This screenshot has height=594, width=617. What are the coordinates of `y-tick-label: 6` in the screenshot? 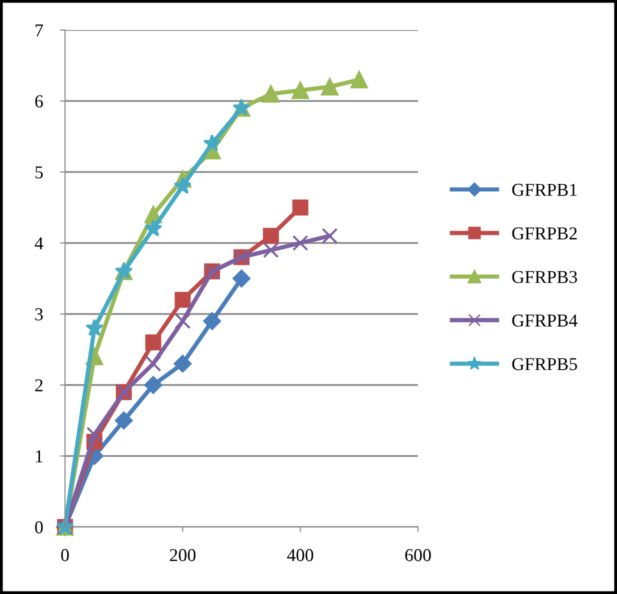 It's located at (39, 101).